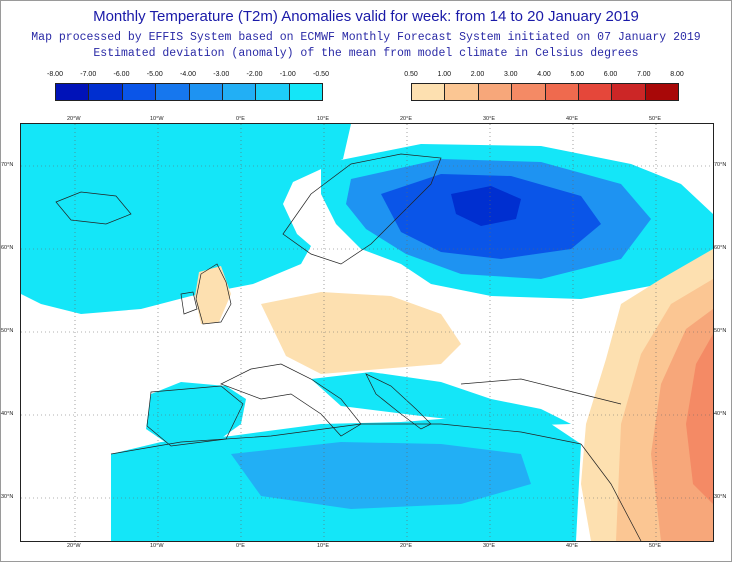 Image resolution: width=732 pixels, height=562 pixels. What do you see at coordinates (196, 414) in the screenshot?
I see `cold-anomaly-area-iberia` at bounding box center [196, 414].